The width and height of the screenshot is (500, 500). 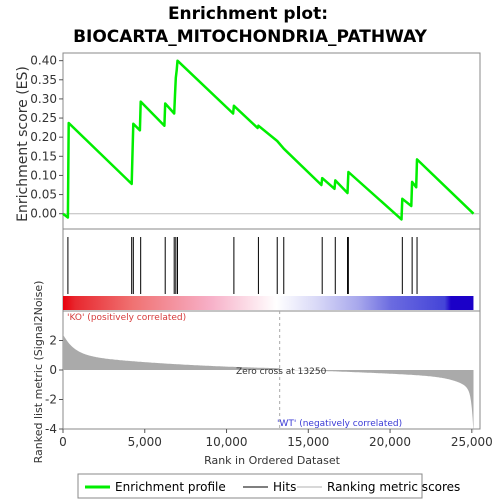 What do you see at coordinates (43, 195) in the screenshot?
I see `es-y-tick-label: 0.05` at bounding box center [43, 195].